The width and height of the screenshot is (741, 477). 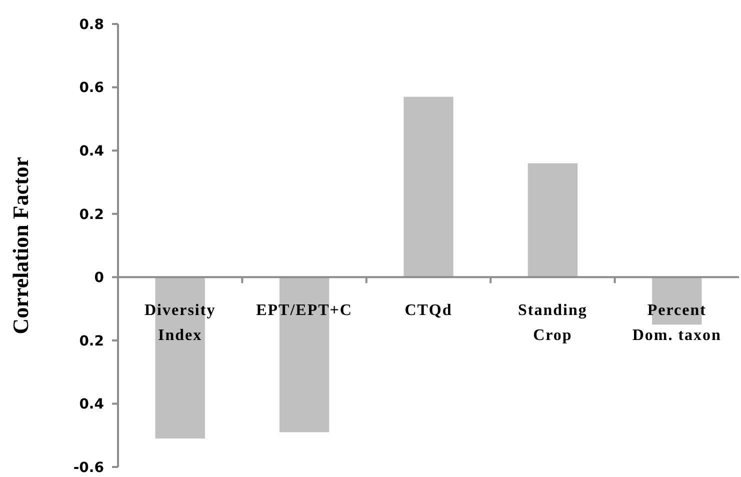 What do you see at coordinates (553, 323) in the screenshot?
I see `x-tick-label: Standing Crop` at bounding box center [553, 323].